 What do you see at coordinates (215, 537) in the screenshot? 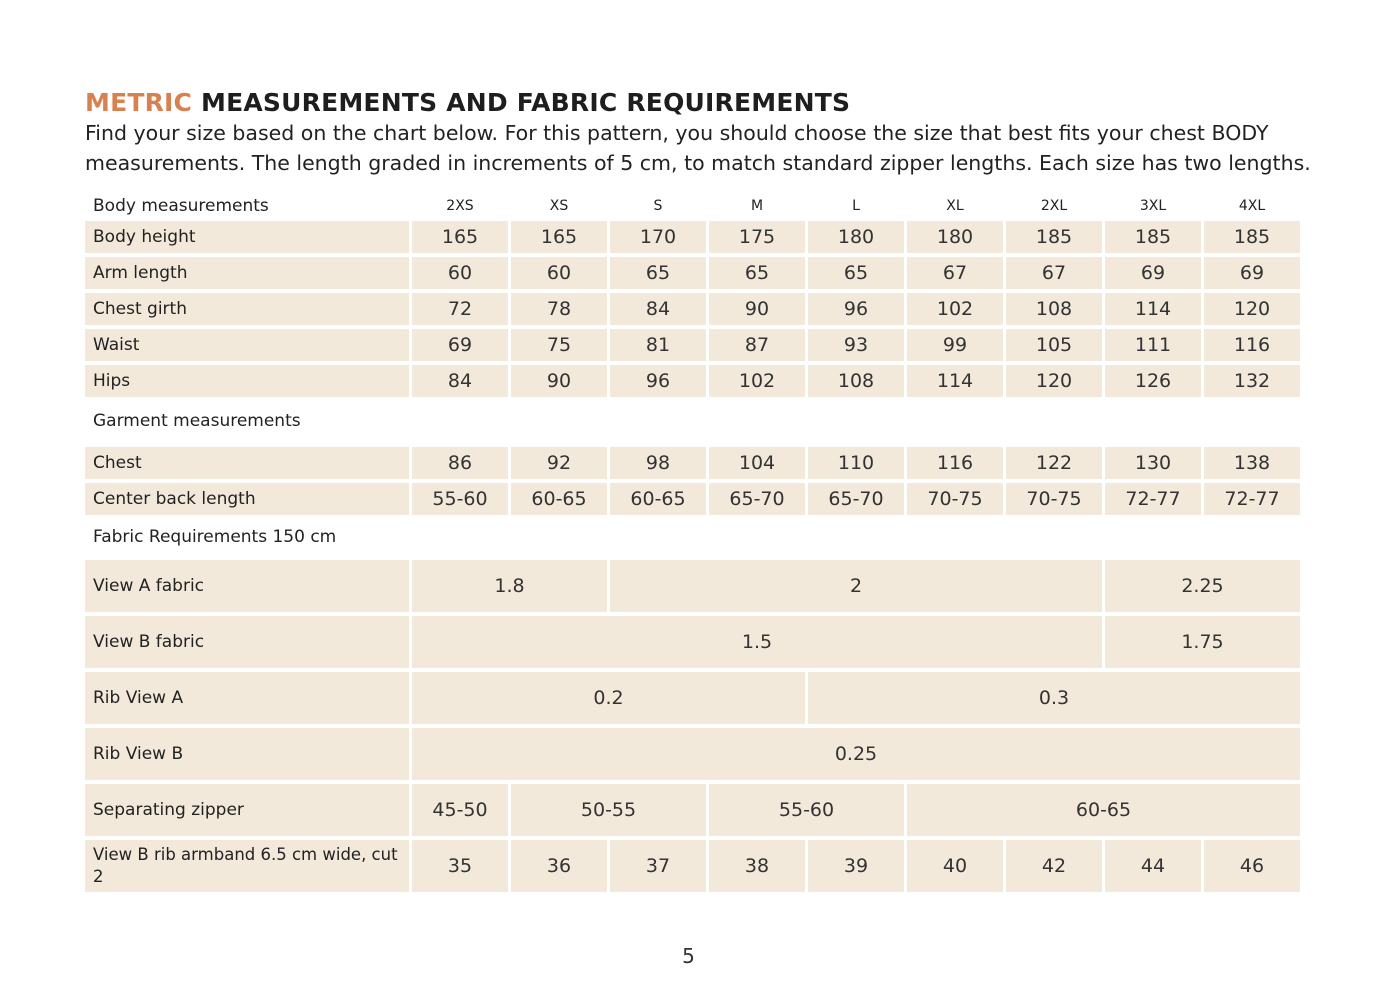
I see `fabric-heading: Fabric Requirements 150 cm` at bounding box center [215, 537].